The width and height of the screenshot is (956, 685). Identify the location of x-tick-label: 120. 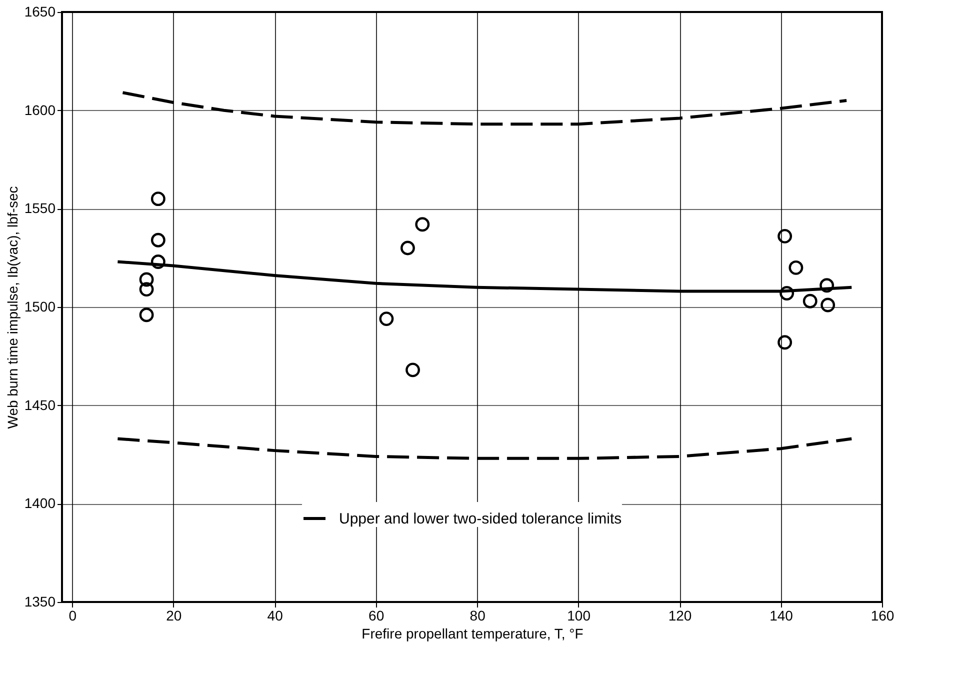
(680, 616).